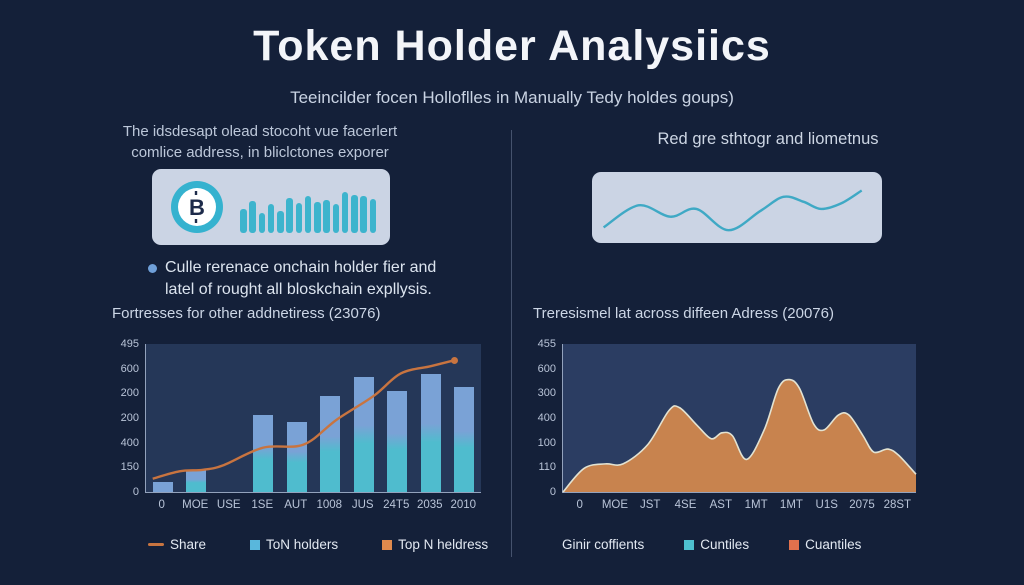 The height and width of the screenshot is (585, 1024). I want to click on left-chart-title: Fortresses for other addnetiress (23076), so click(246, 313).